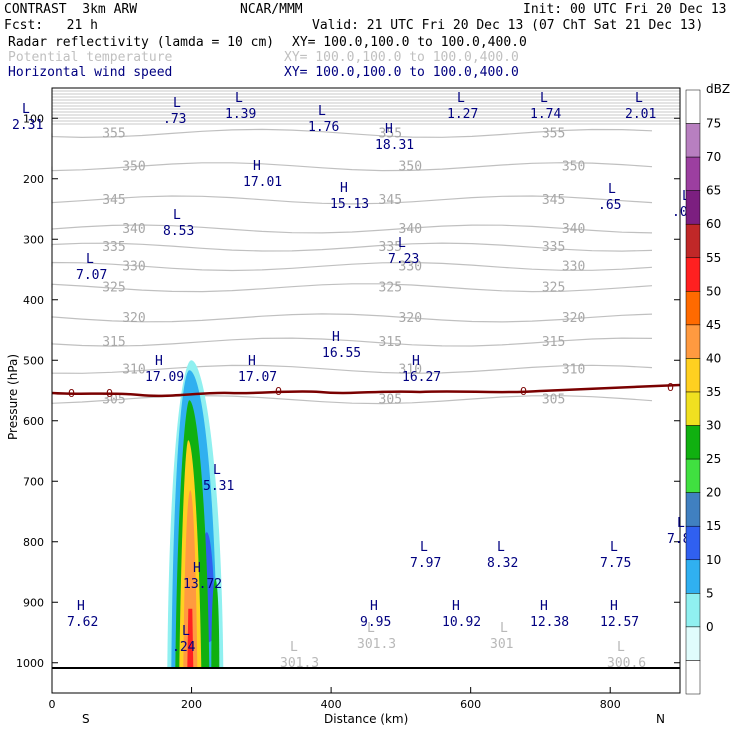  What do you see at coordinates (501, 644) in the screenshot?
I see `theta-extremum-value: 301` at bounding box center [501, 644].